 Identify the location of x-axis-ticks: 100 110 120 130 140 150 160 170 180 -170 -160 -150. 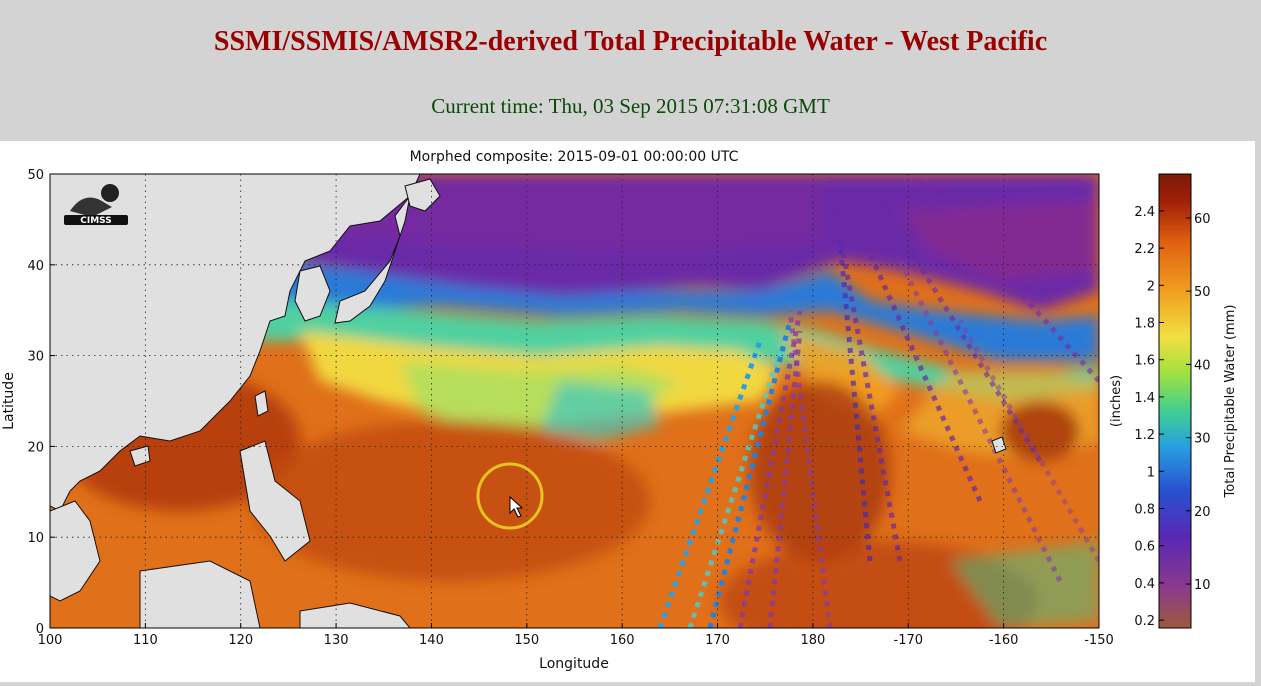
(576, 635).